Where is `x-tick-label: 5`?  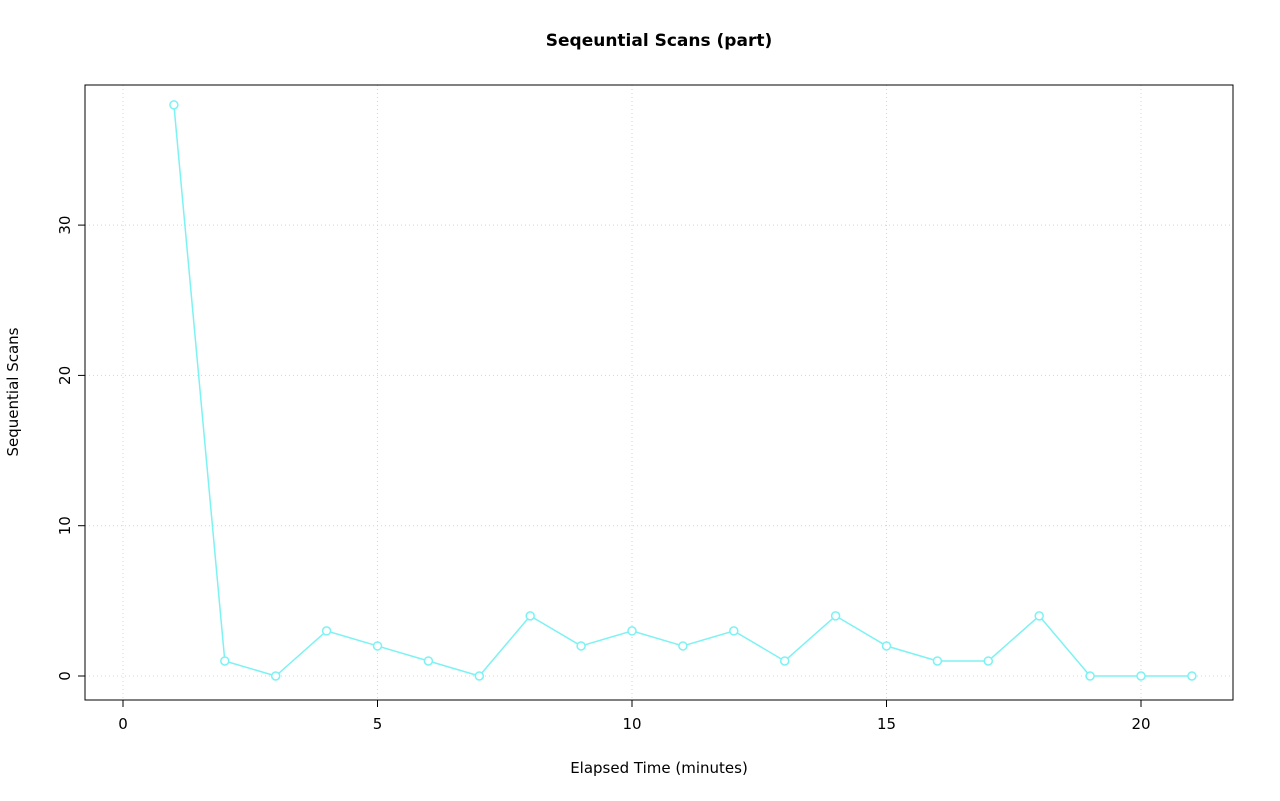 x-tick-label: 5 is located at coordinates (378, 724).